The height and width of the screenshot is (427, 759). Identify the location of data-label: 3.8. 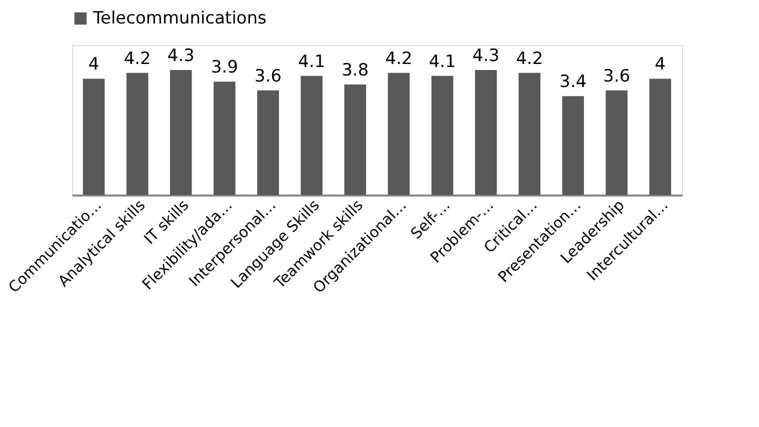
(355, 70).